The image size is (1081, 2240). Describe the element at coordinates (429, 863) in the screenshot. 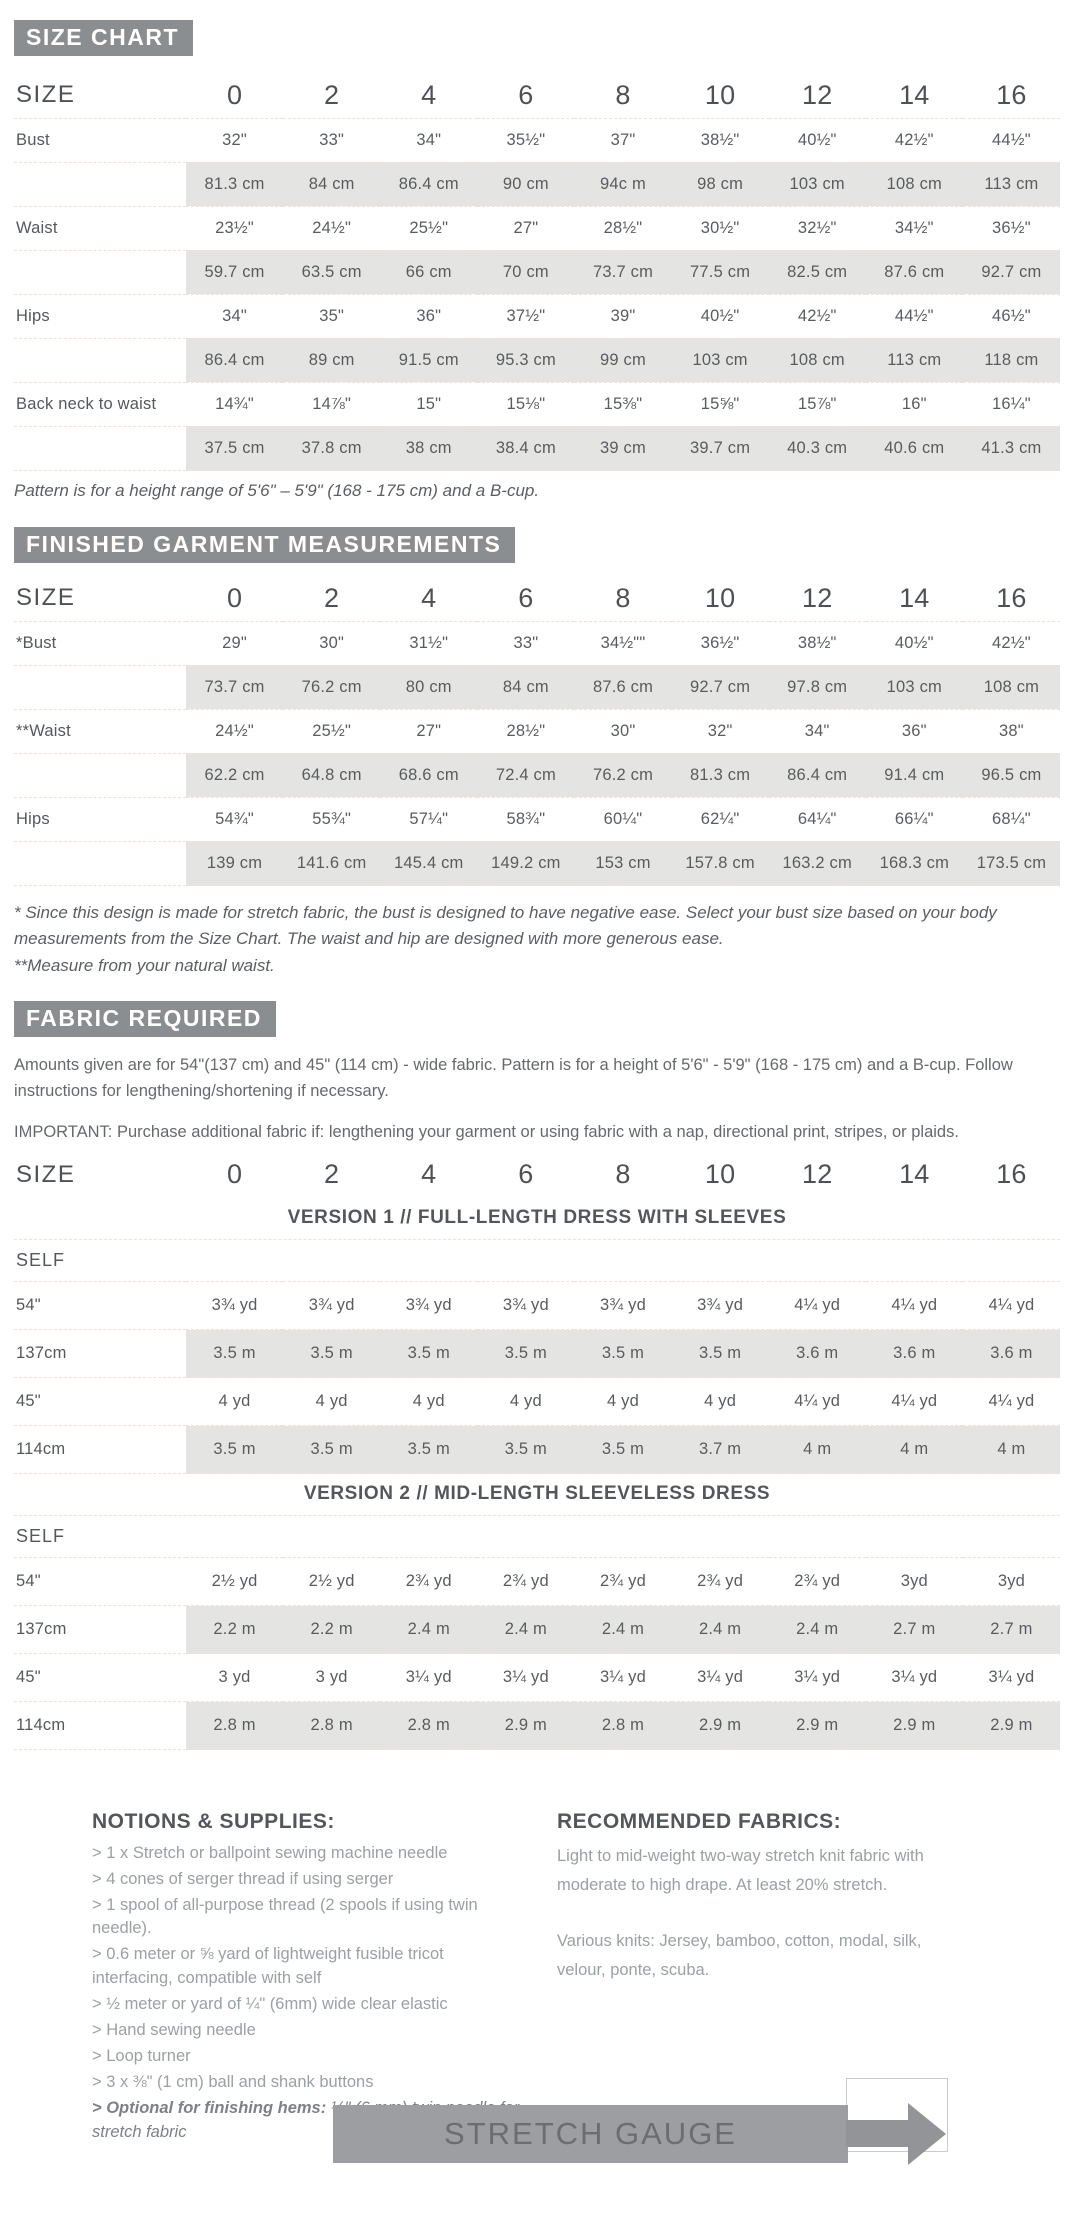

I see `cm-value-cell: 145.4 cm` at that location.